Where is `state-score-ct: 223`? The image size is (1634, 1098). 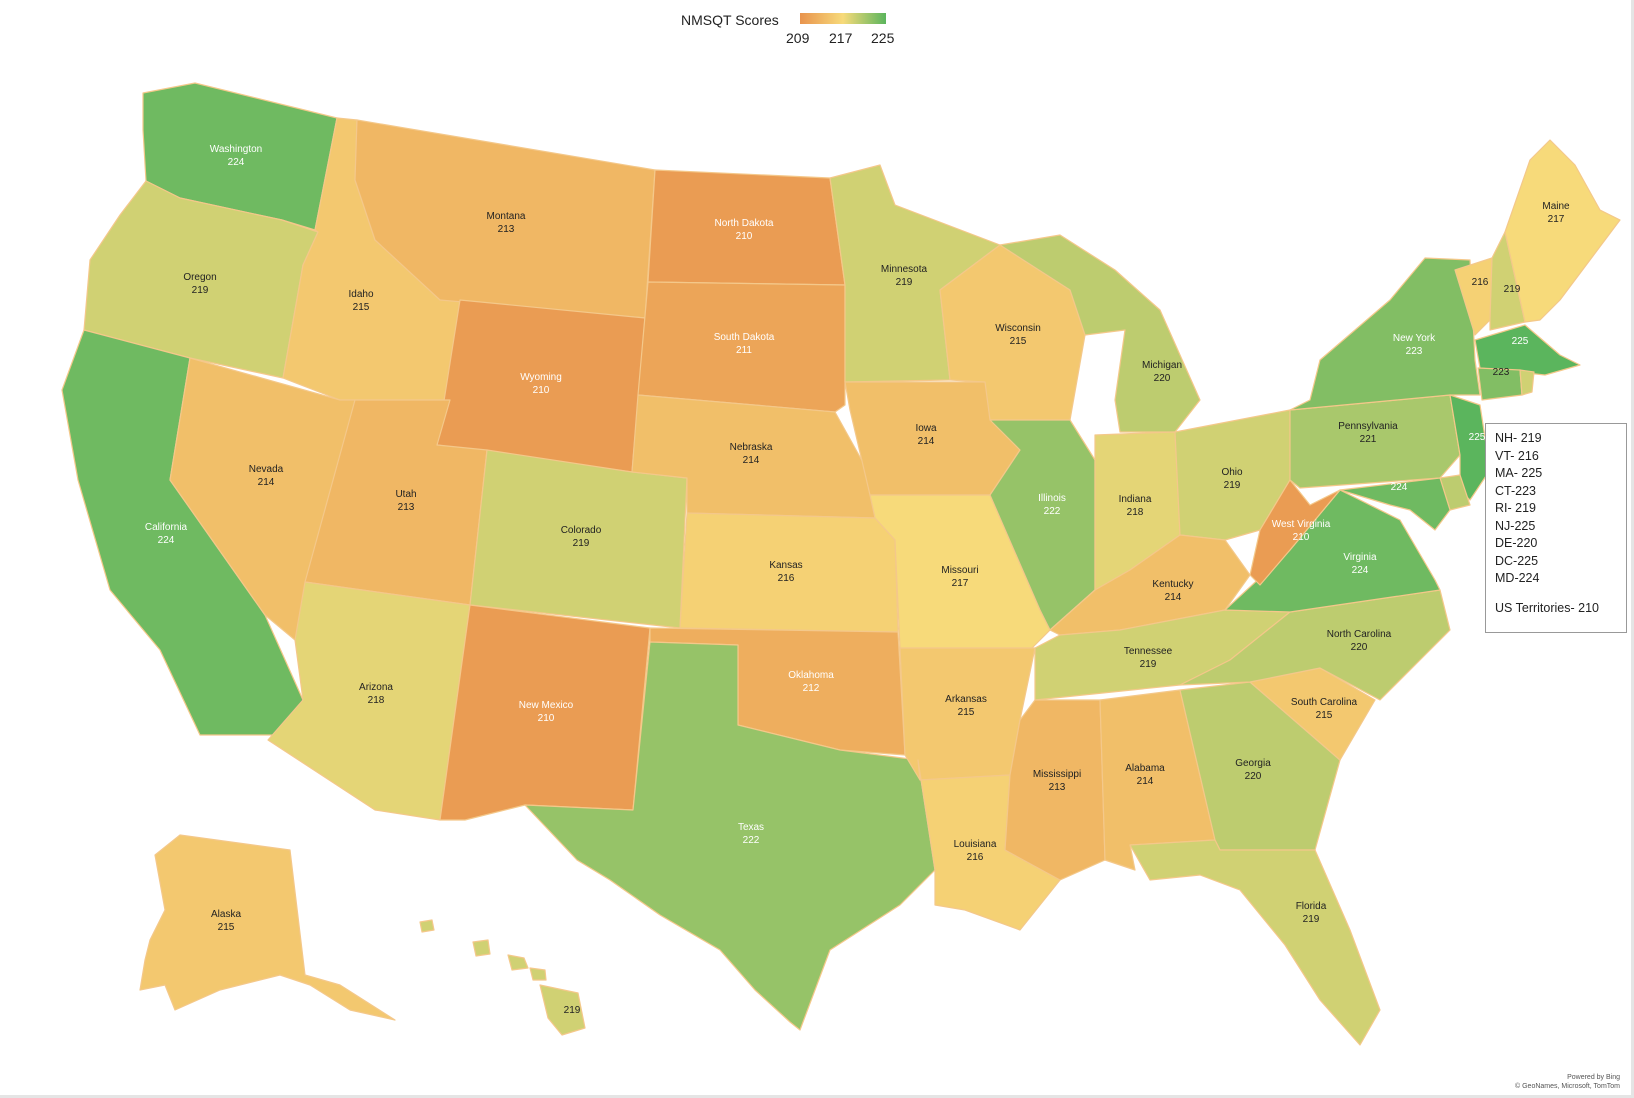 state-score-ct: 223 is located at coordinates (1501, 372).